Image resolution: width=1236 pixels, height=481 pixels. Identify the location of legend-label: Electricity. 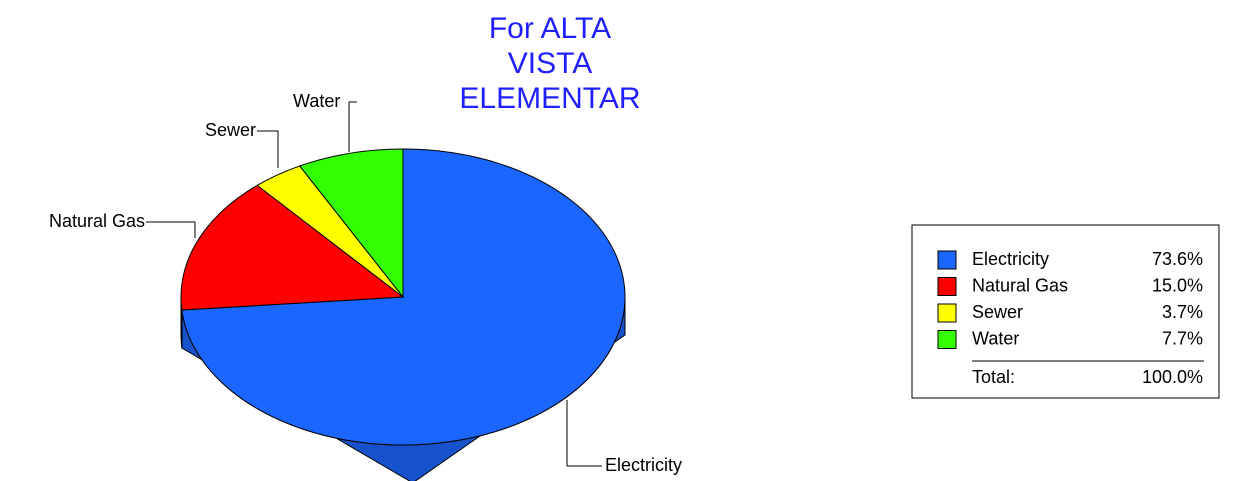
(1010, 259).